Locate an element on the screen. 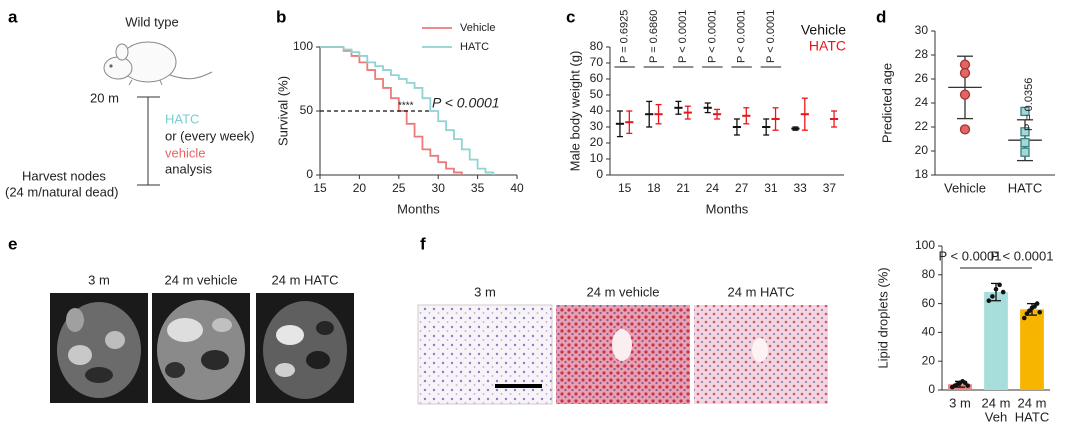 This screenshot has height=437, width=1080. histology-label: 24 m vehicle is located at coordinates (623, 291).